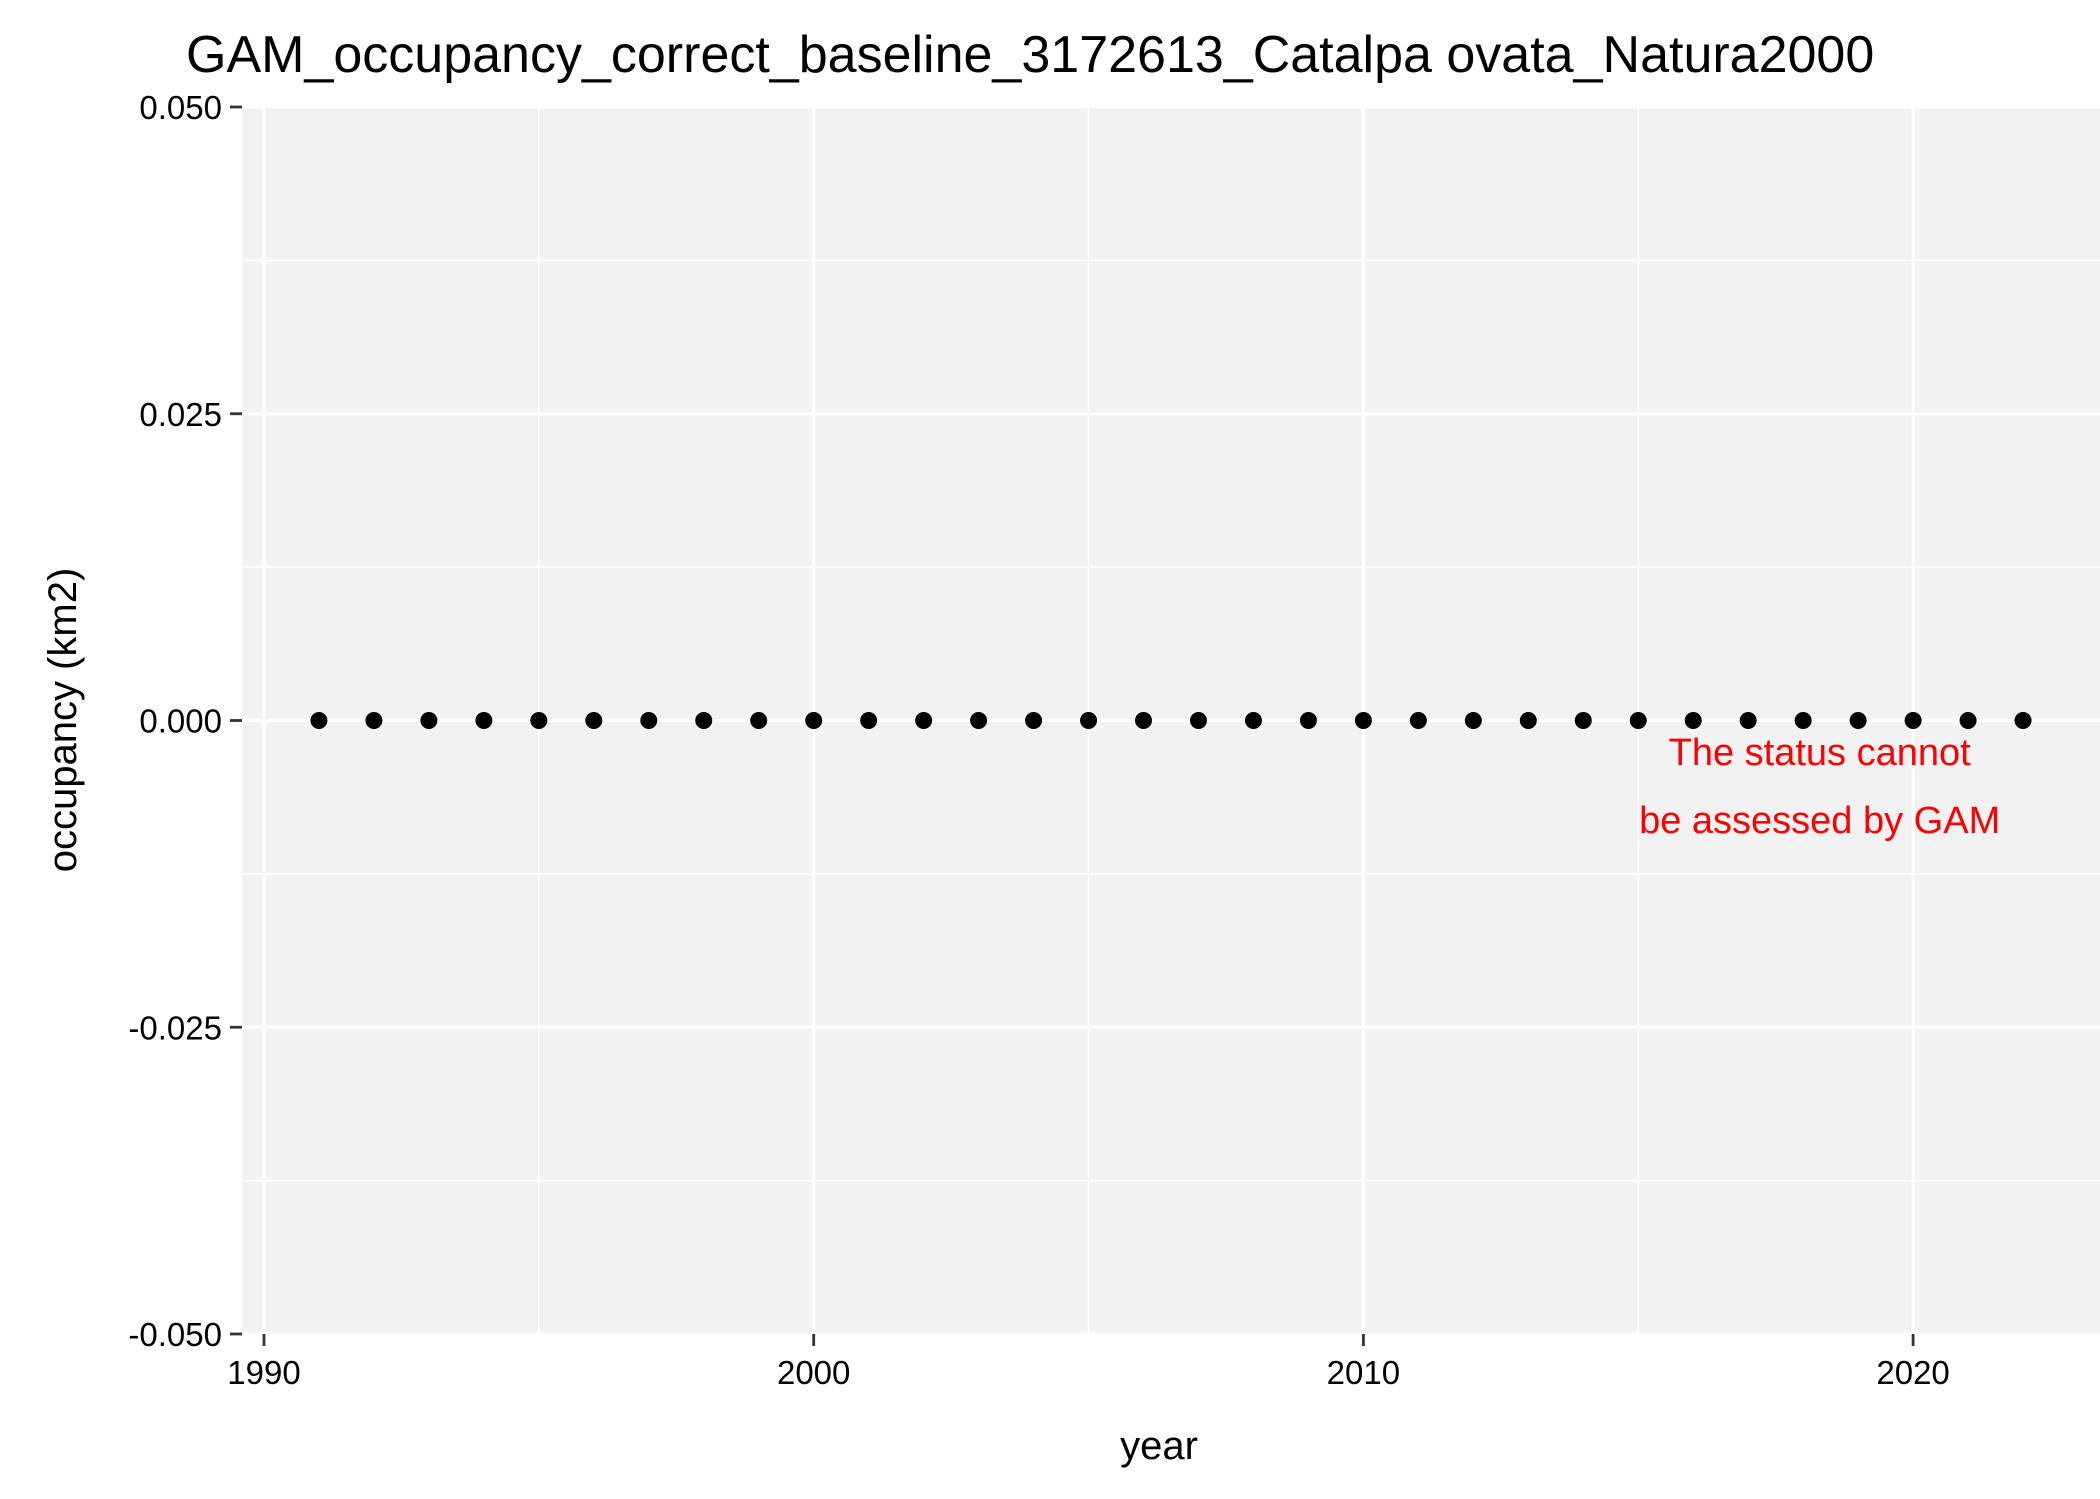 The image size is (2100, 1499). What do you see at coordinates (1363, 1372) in the screenshot?
I see `x-tick-label: 2010` at bounding box center [1363, 1372].